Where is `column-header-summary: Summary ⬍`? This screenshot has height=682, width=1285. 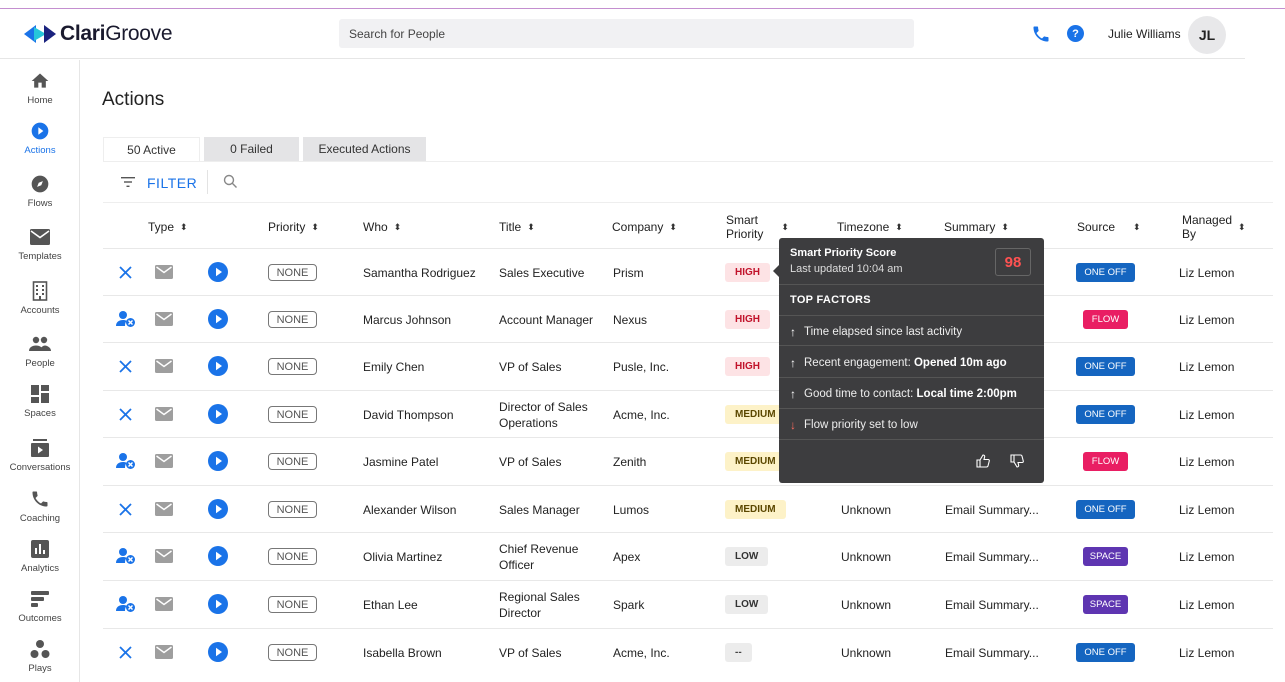
column-header-summary: Summary ⬍ is located at coordinates (976, 227).